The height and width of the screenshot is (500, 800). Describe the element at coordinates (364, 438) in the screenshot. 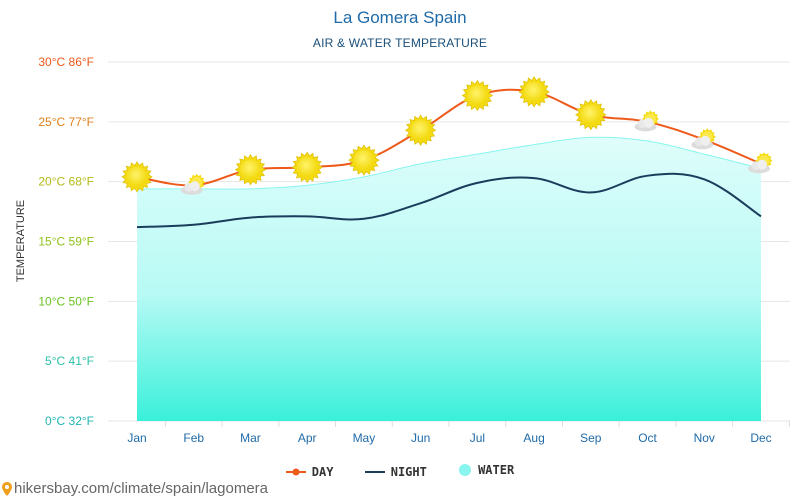

I see `x-tick-label: May` at that location.